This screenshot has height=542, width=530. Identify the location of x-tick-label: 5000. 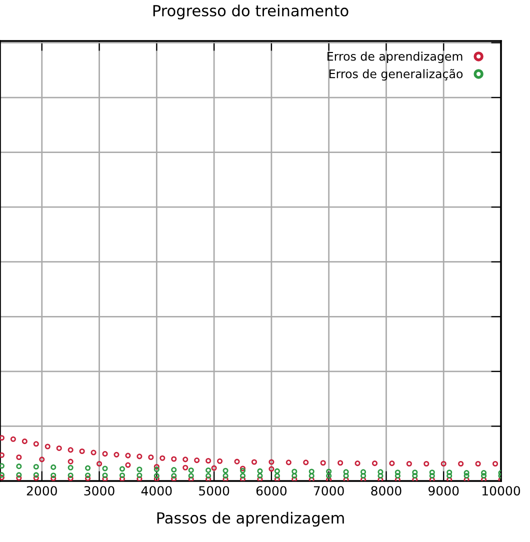
(214, 491).